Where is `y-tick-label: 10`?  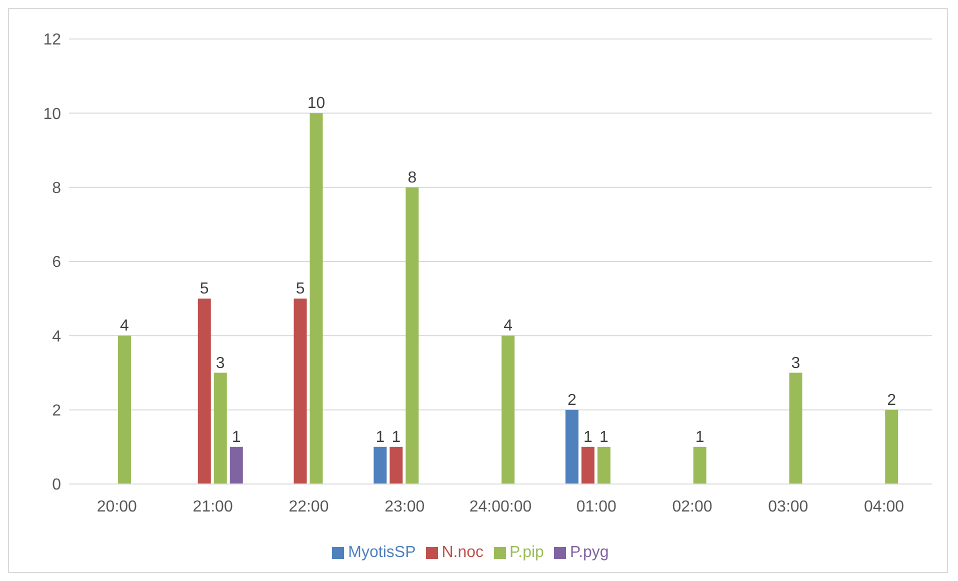
y-tick-label: 10 is located at coordinates (52, 114).